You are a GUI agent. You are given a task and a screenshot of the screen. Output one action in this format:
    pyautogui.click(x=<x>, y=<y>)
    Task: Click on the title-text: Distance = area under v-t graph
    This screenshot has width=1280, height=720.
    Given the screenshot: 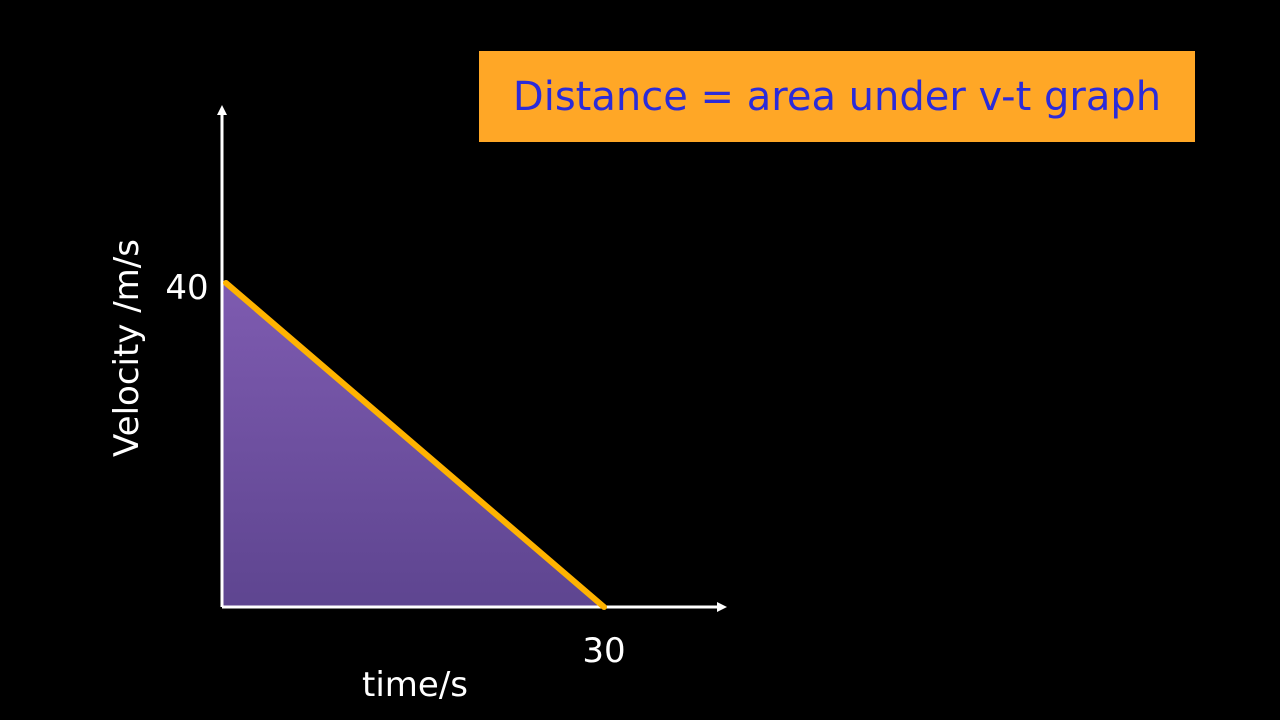 What is the action you would take?
    pyautogui.click(x=837, y=96)
    